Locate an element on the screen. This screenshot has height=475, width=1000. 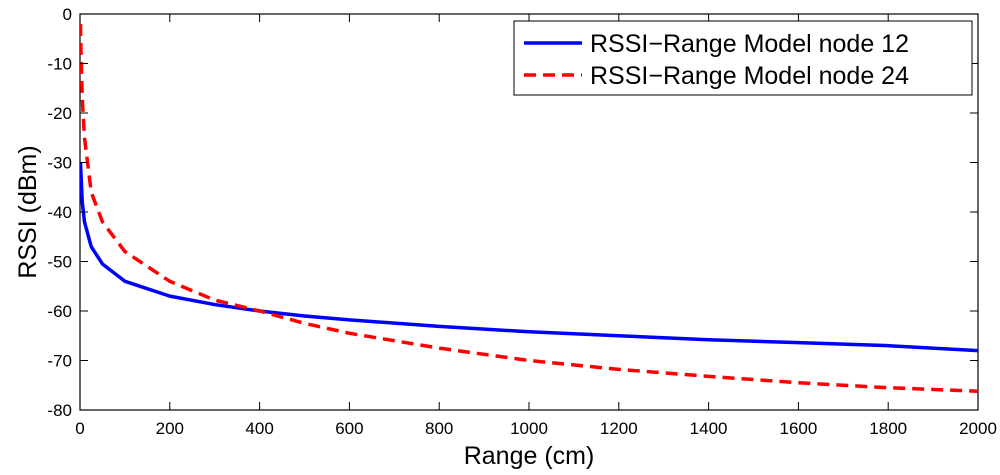
x-tick-label: 800 is located at coordinates (439, 428).